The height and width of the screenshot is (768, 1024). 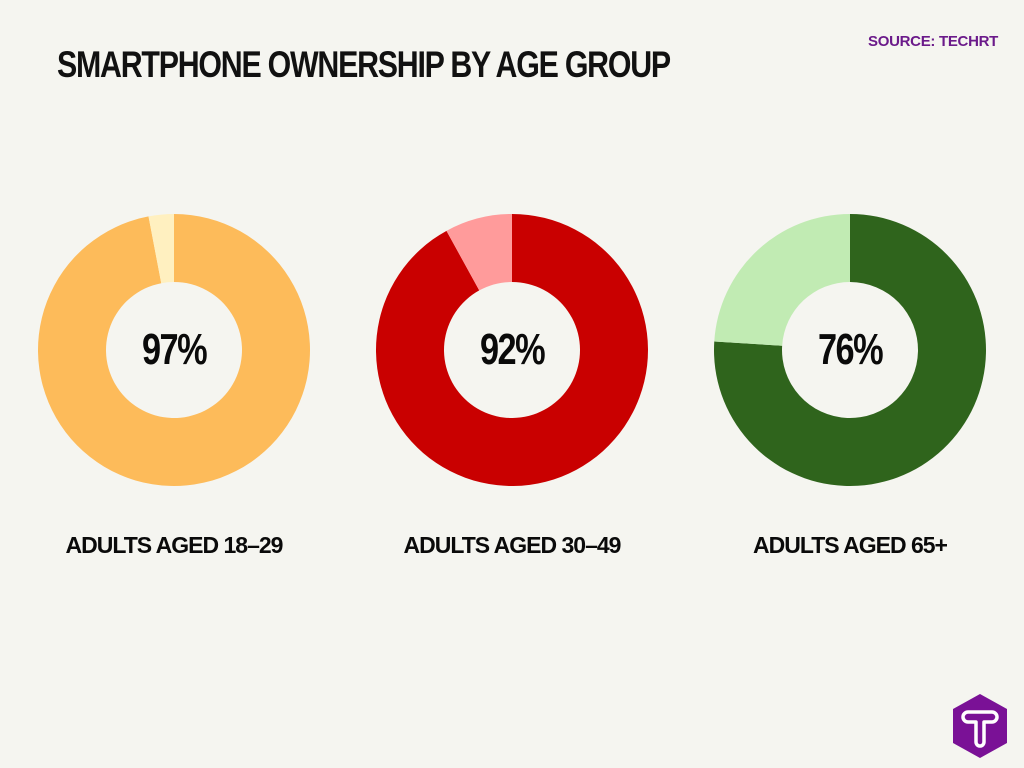 What do you see at coordinates (364, 64) in the screenshot?
I see `chart-title: SMARTPHONE OWNERSHIP BY AGE GROUP` at bounding box center [364, 64].